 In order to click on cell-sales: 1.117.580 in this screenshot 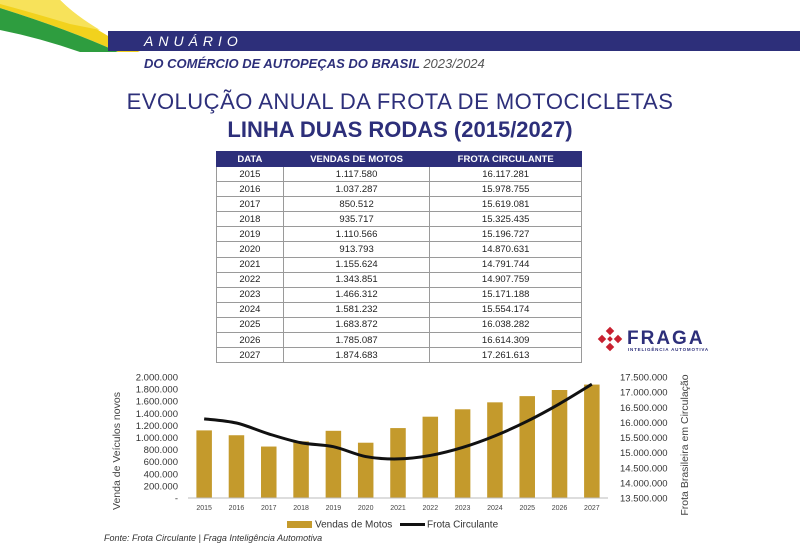, I will do `click(356, 174)`.